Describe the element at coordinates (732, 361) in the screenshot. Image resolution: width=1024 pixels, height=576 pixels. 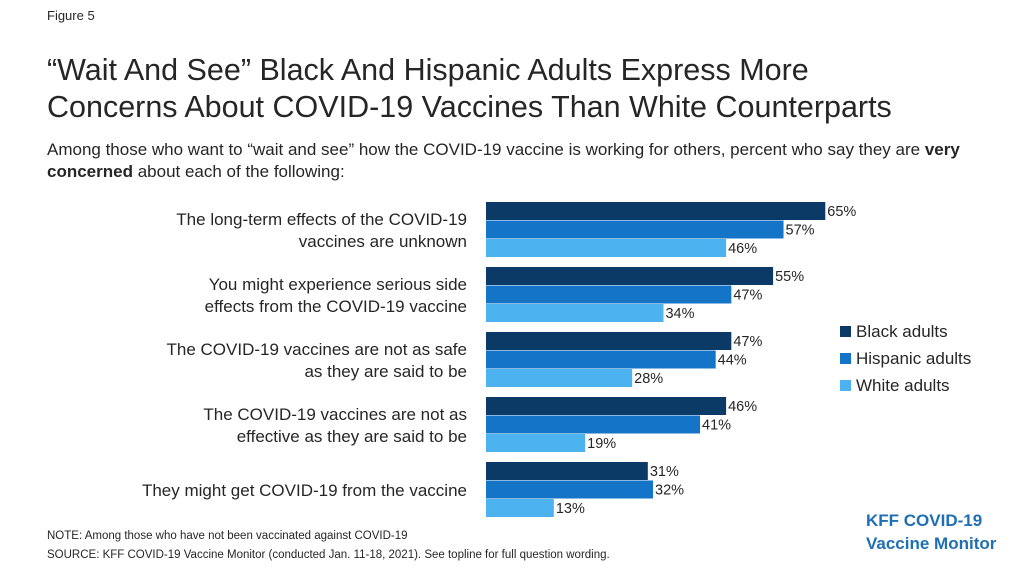
I see `data-label: 44%` at that location.